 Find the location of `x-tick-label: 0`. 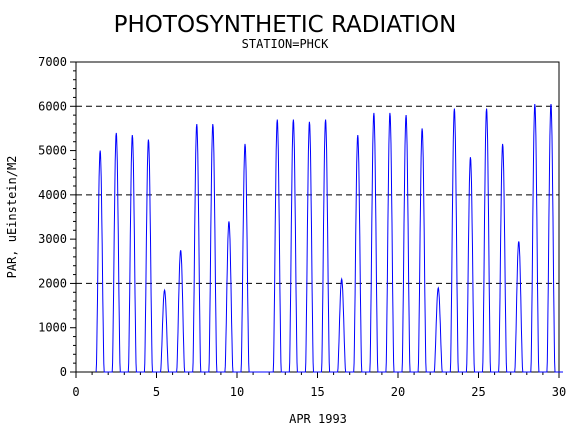

x-tick-label: 0 is located at coordinates (75, 392).